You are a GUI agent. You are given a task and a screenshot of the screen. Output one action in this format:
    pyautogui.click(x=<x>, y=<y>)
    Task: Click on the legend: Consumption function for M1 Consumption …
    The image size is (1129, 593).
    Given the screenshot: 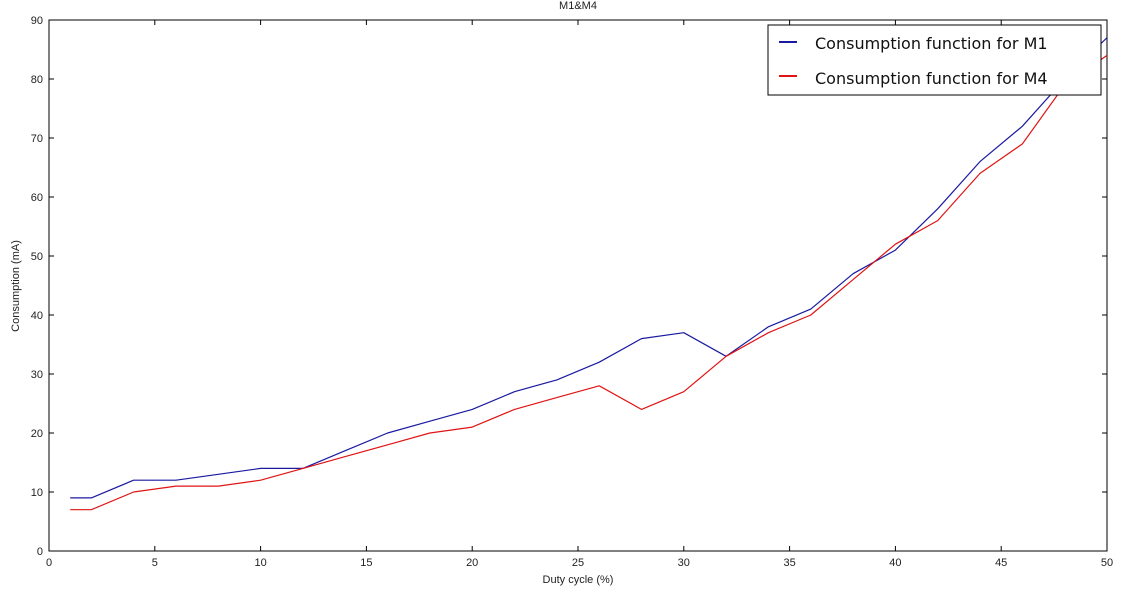 What is the action you would take?
    pyautogui.click(x=934, y=60)
    